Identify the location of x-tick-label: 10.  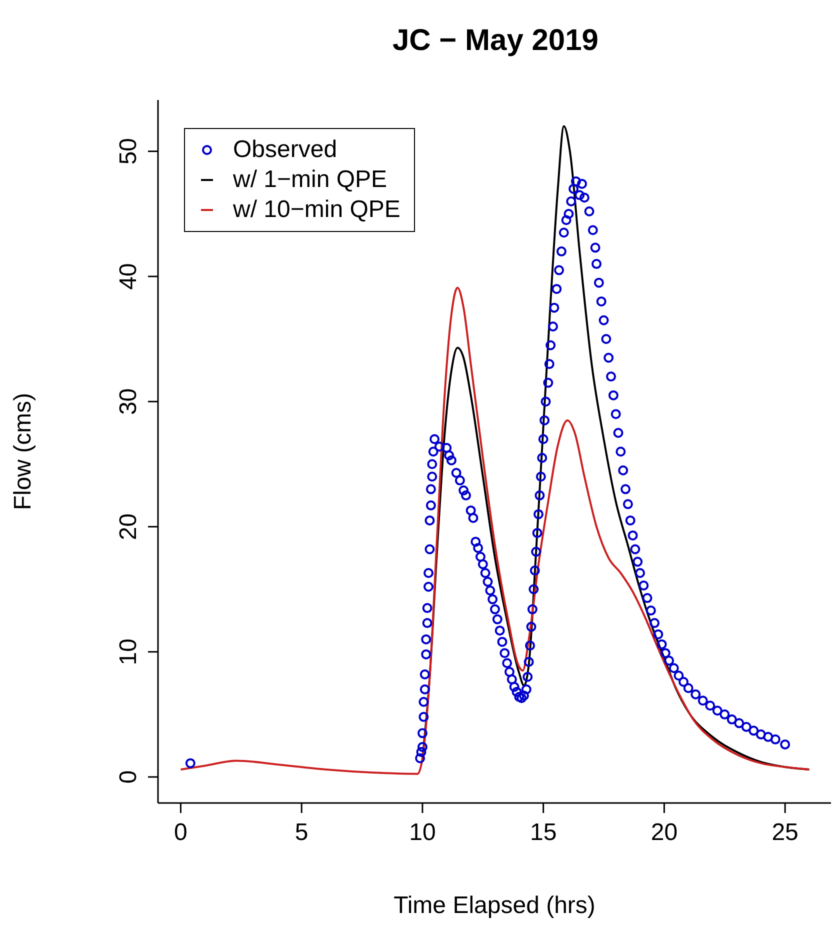
(422, 832).